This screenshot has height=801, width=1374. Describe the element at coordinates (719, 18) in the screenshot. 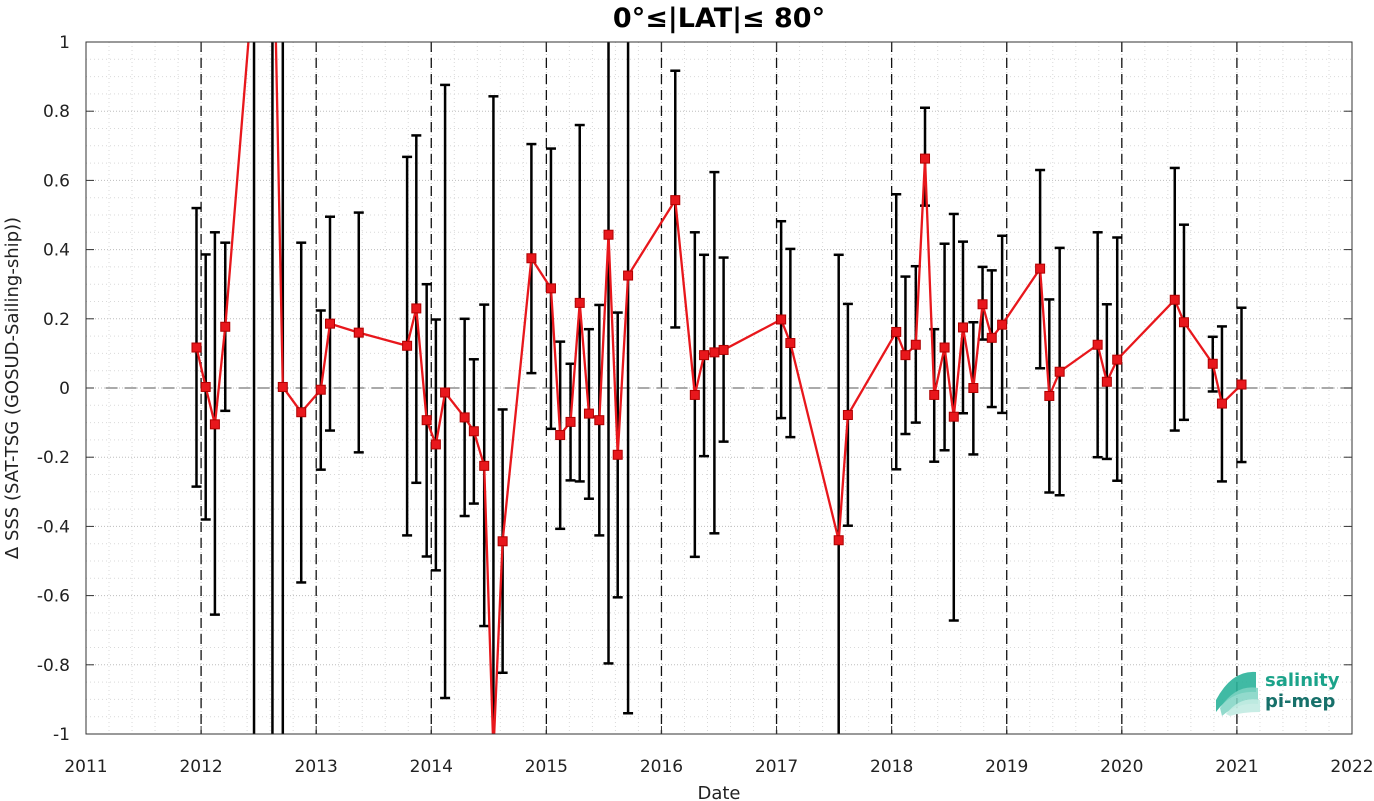

I see `chart-title: 0°≤|LAT|≤ 80°` at that location.